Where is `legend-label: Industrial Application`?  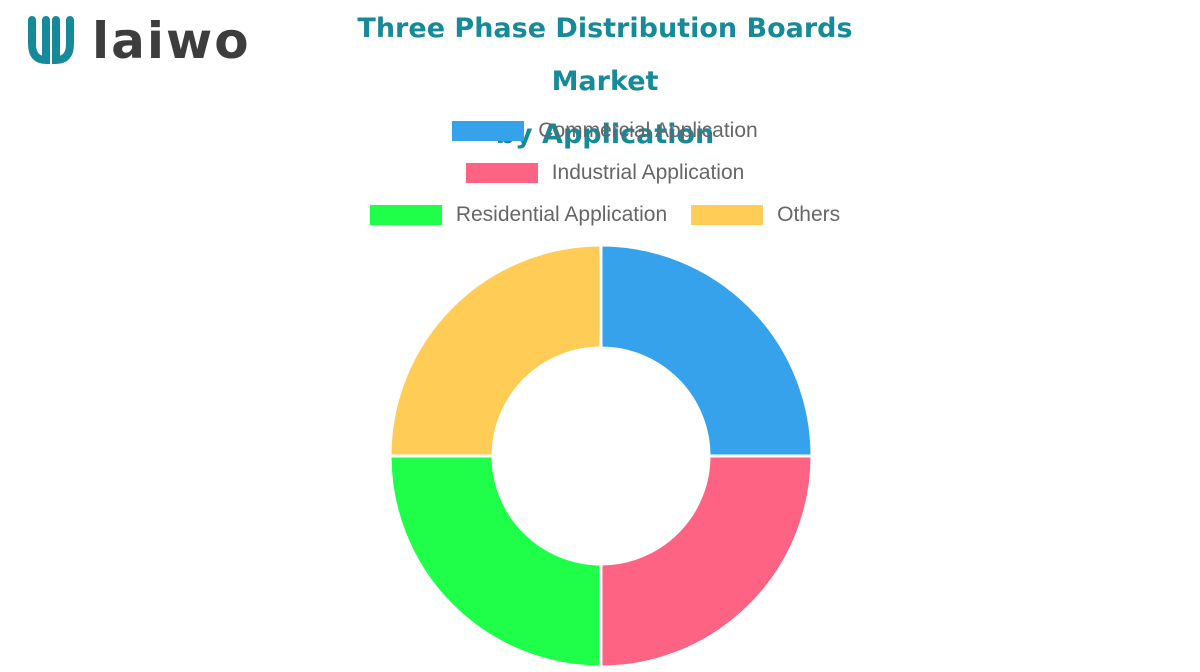
legend-label: Industrial Application is located at coordinates (648, 172).